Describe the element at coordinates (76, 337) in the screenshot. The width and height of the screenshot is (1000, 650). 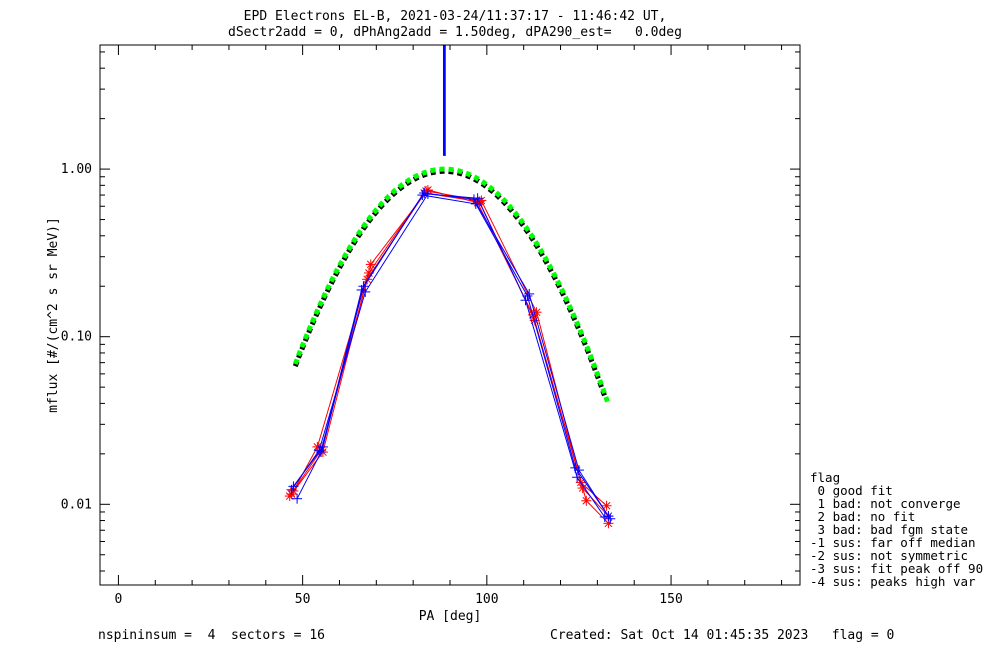
I see `y-tick-label: 0.10` at that location.